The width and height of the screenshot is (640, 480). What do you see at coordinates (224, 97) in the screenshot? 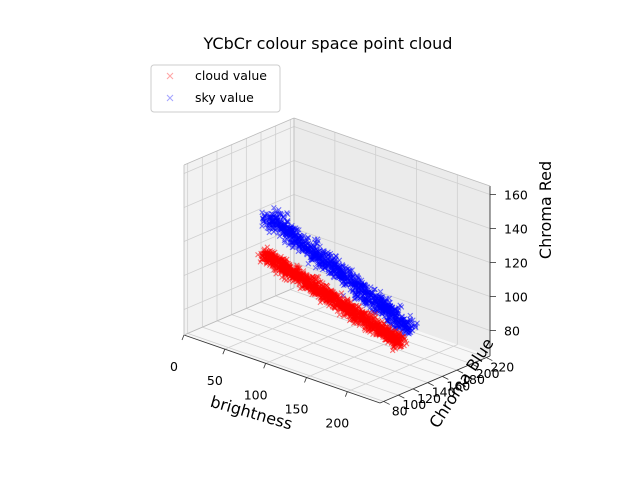
I see `legend-label-sky: sky value` at bounding box center [224, 97].